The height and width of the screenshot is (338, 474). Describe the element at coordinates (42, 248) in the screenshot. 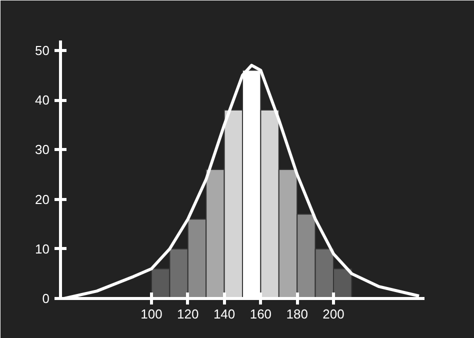

I see `y-tick-label: 10` at that location.